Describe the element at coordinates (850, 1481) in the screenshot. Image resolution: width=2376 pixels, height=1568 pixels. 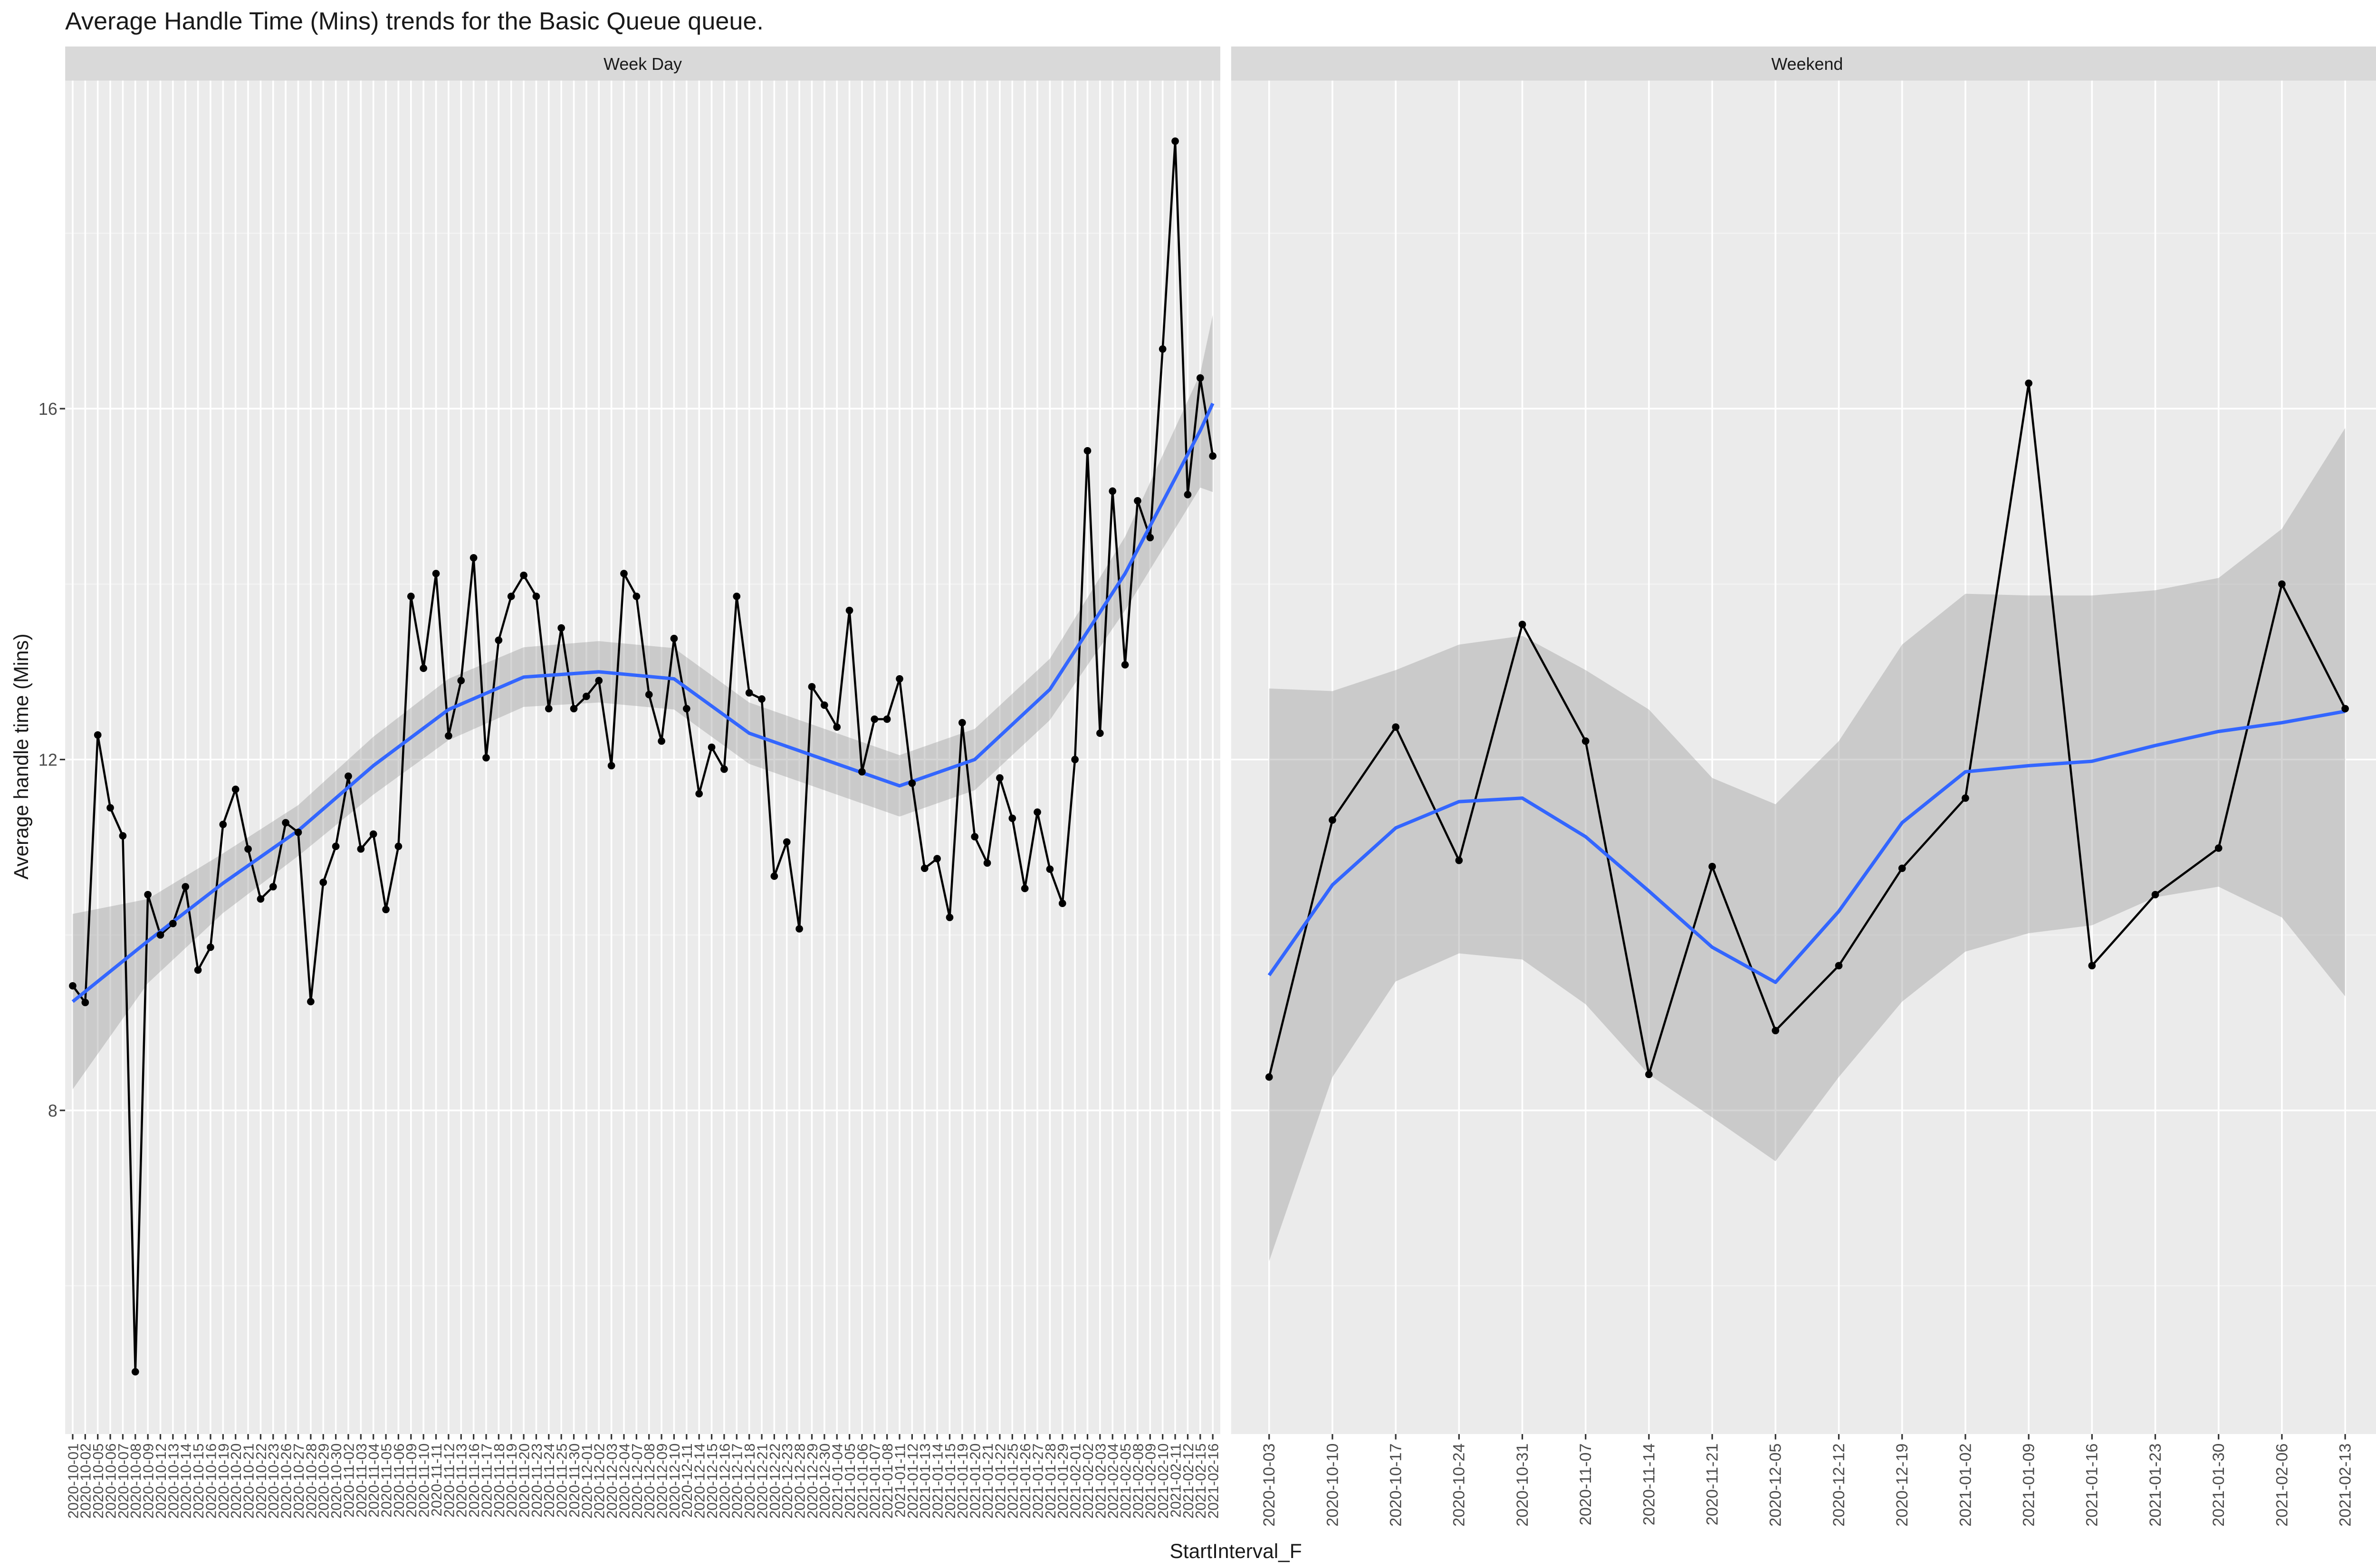
I see `x-tick-label: 2021-01-05` at that location.